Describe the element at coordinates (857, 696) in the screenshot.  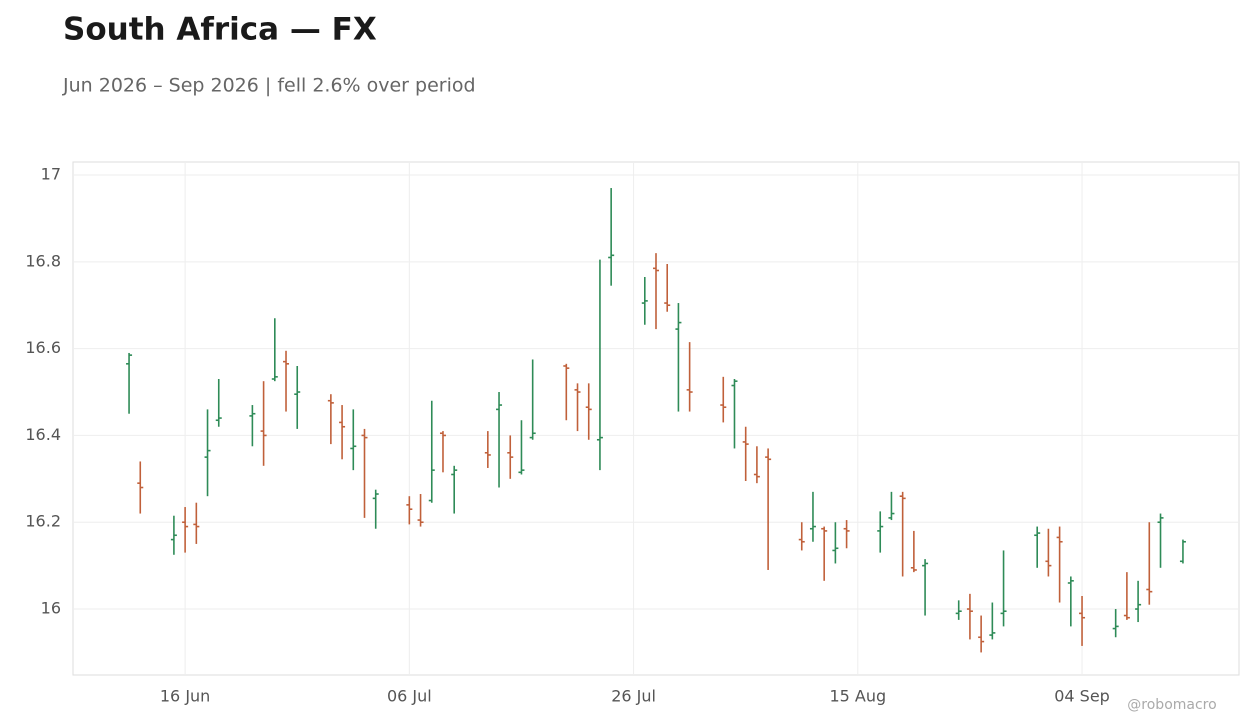
I see `x-tick-label: 15 Aug` at that location.